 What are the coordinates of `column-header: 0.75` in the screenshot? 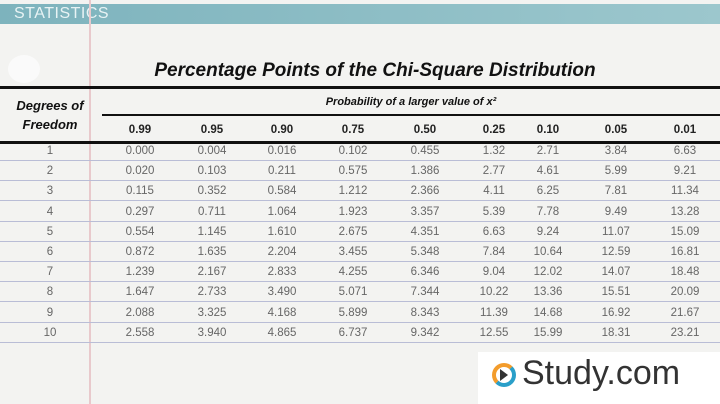 It's located at (353, 130).